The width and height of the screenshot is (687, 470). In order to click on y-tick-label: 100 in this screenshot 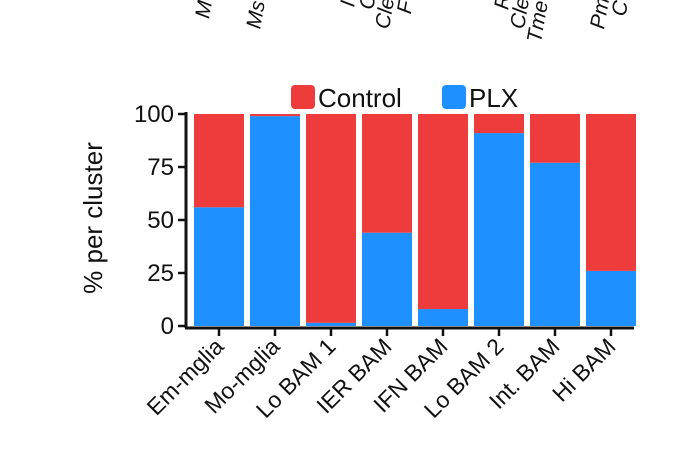, I will do `click(154, 114)`.